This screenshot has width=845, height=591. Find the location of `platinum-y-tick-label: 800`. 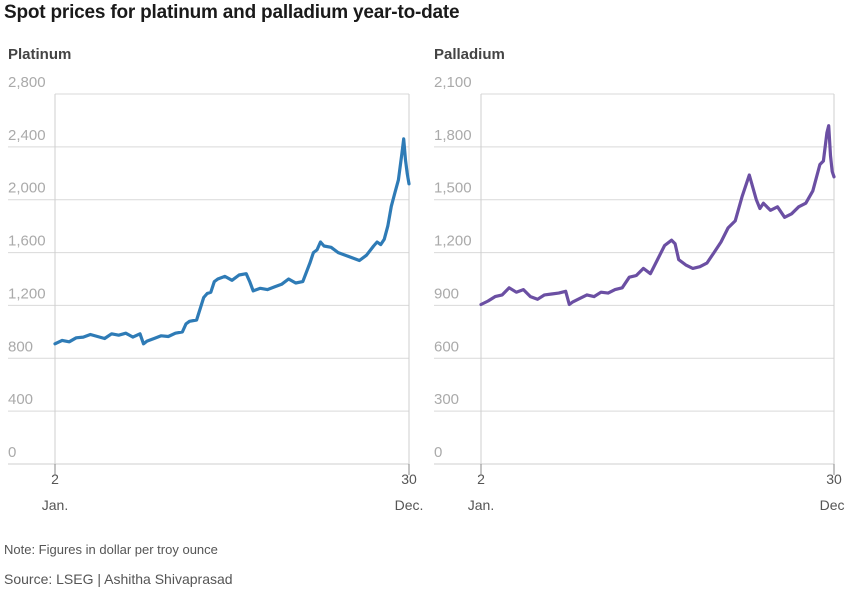

platinum-y-tick-label: 800 is located at coordinates (20, 346).